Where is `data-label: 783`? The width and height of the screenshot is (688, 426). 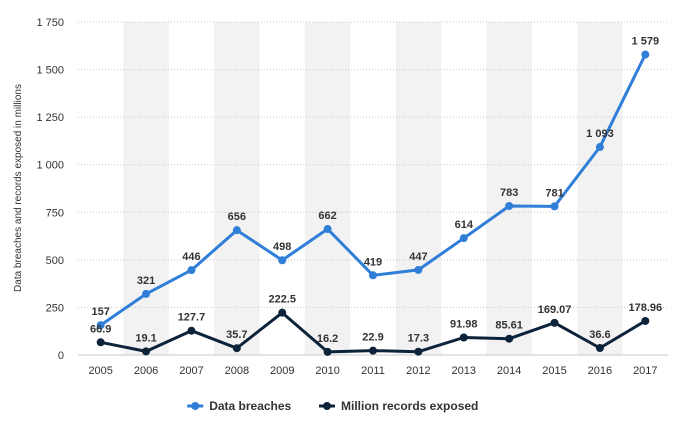 data-label: 783 is located at coordinates (509, 193).